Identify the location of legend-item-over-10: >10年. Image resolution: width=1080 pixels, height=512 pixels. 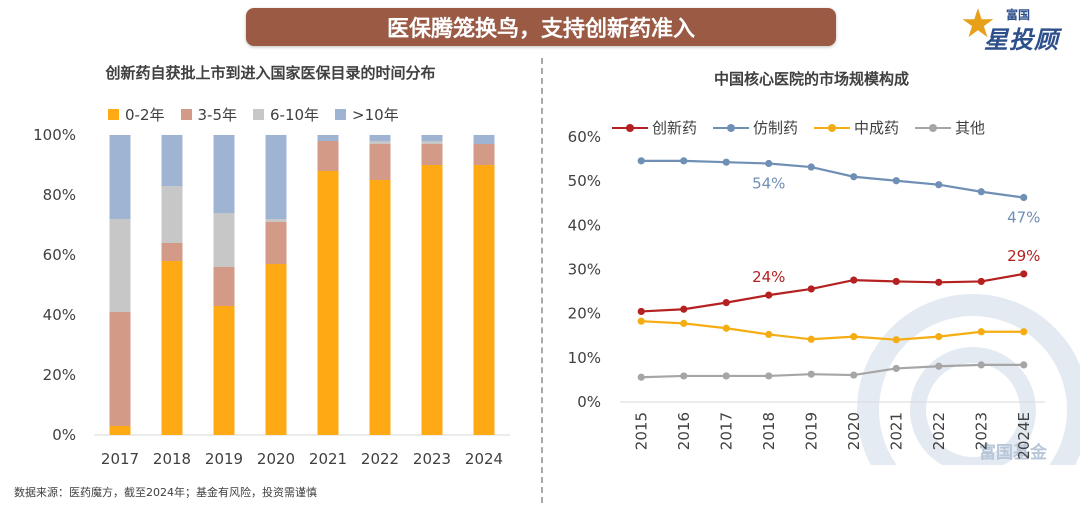
(367, 114).